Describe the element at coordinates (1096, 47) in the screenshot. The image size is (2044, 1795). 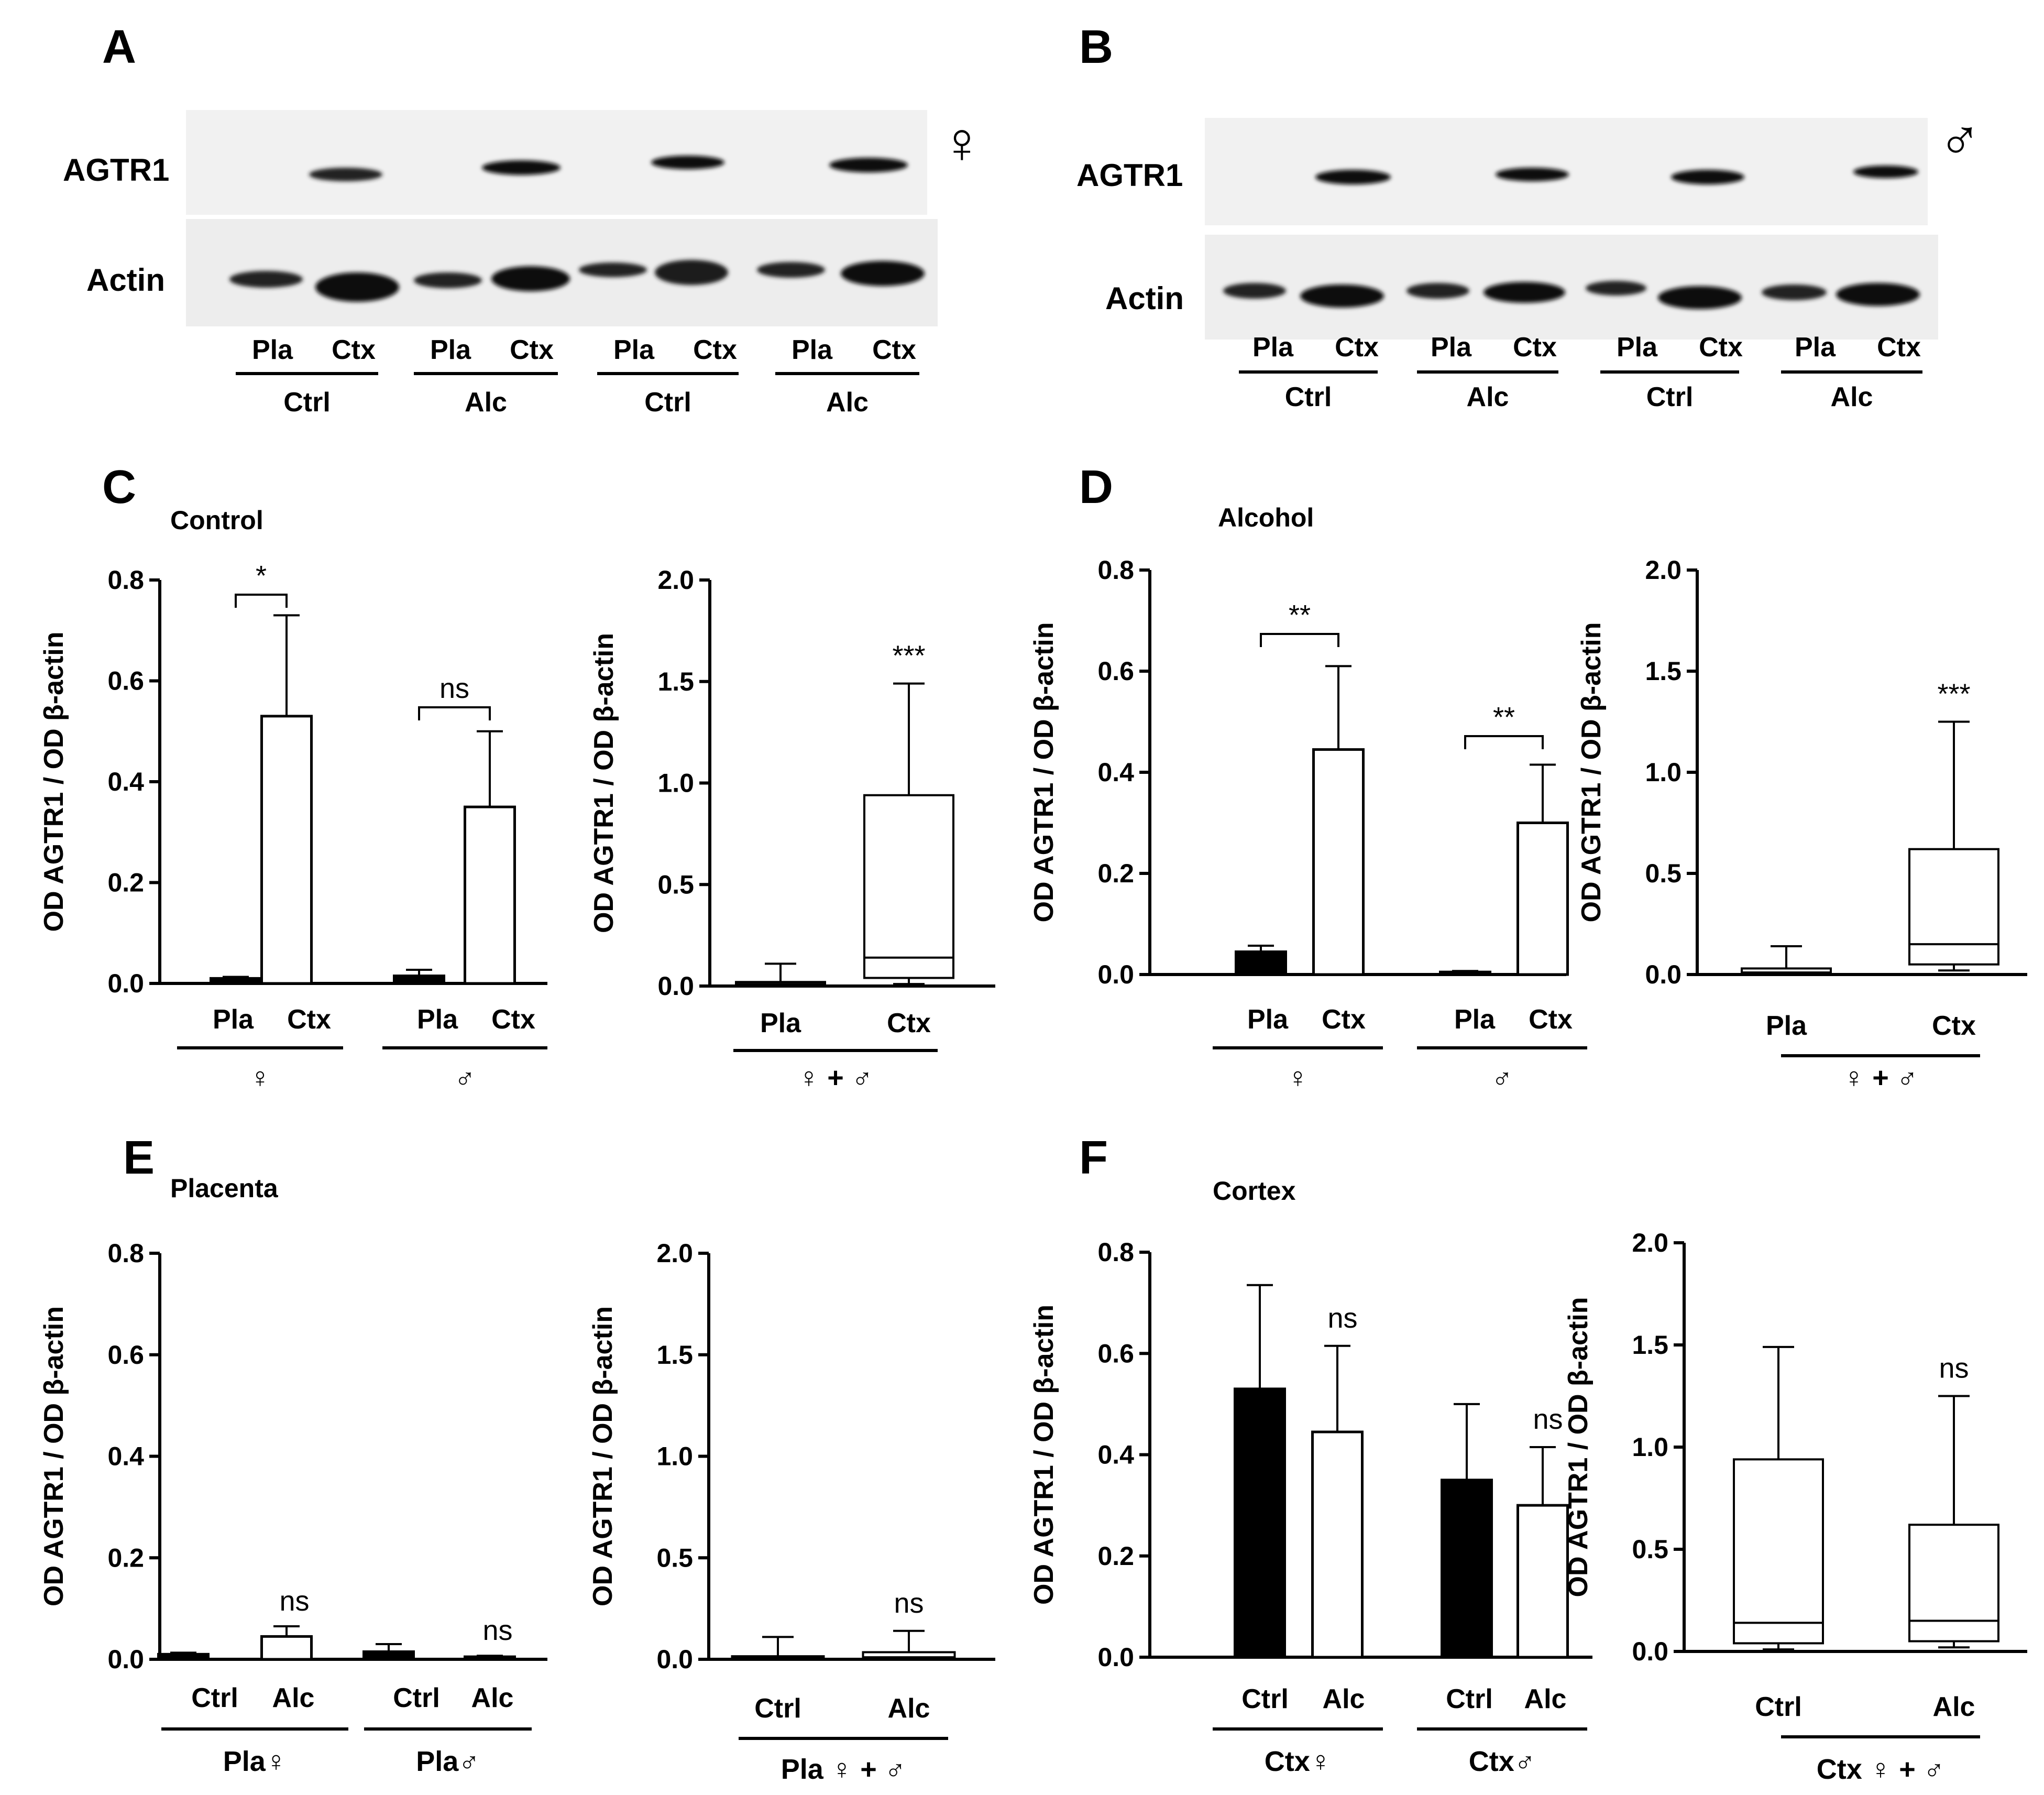
I see `panel-b-letter: B` at that location.